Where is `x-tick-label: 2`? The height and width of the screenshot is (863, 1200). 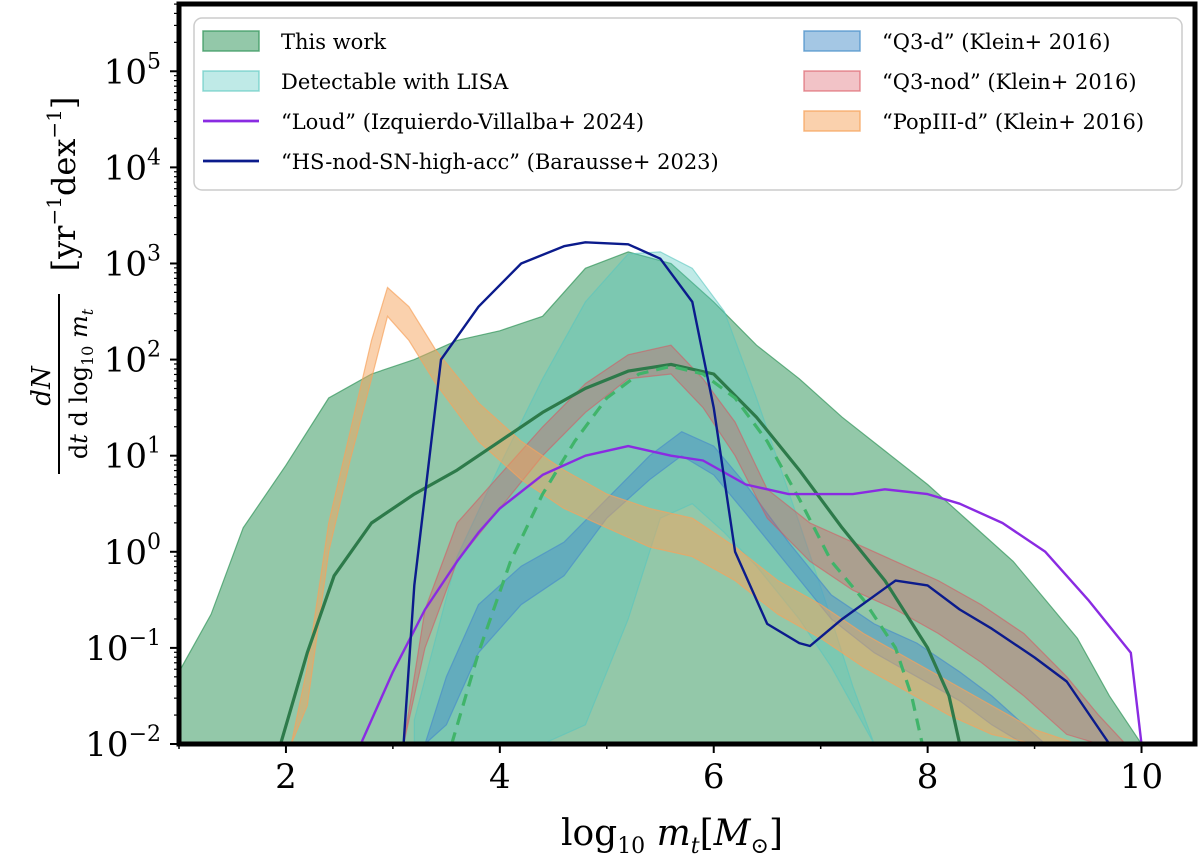 x-tick-label: 2 is located at coordinates (286, 777).